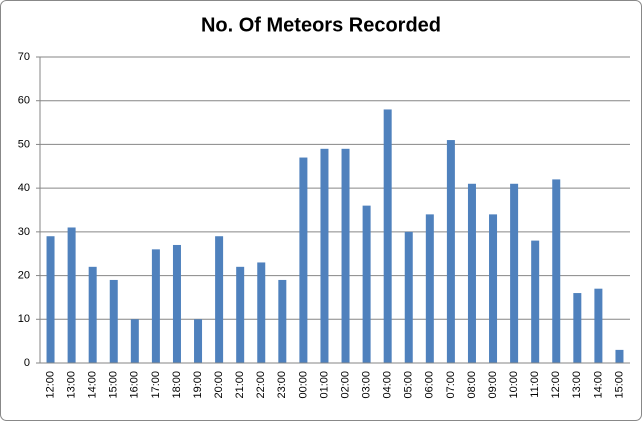 This screenshot has width=643, height=422. What do you see at coordinates (367, 385) in the screenshot?
I see `x-tick-label: 03:00` at bounding box center [367, 385].